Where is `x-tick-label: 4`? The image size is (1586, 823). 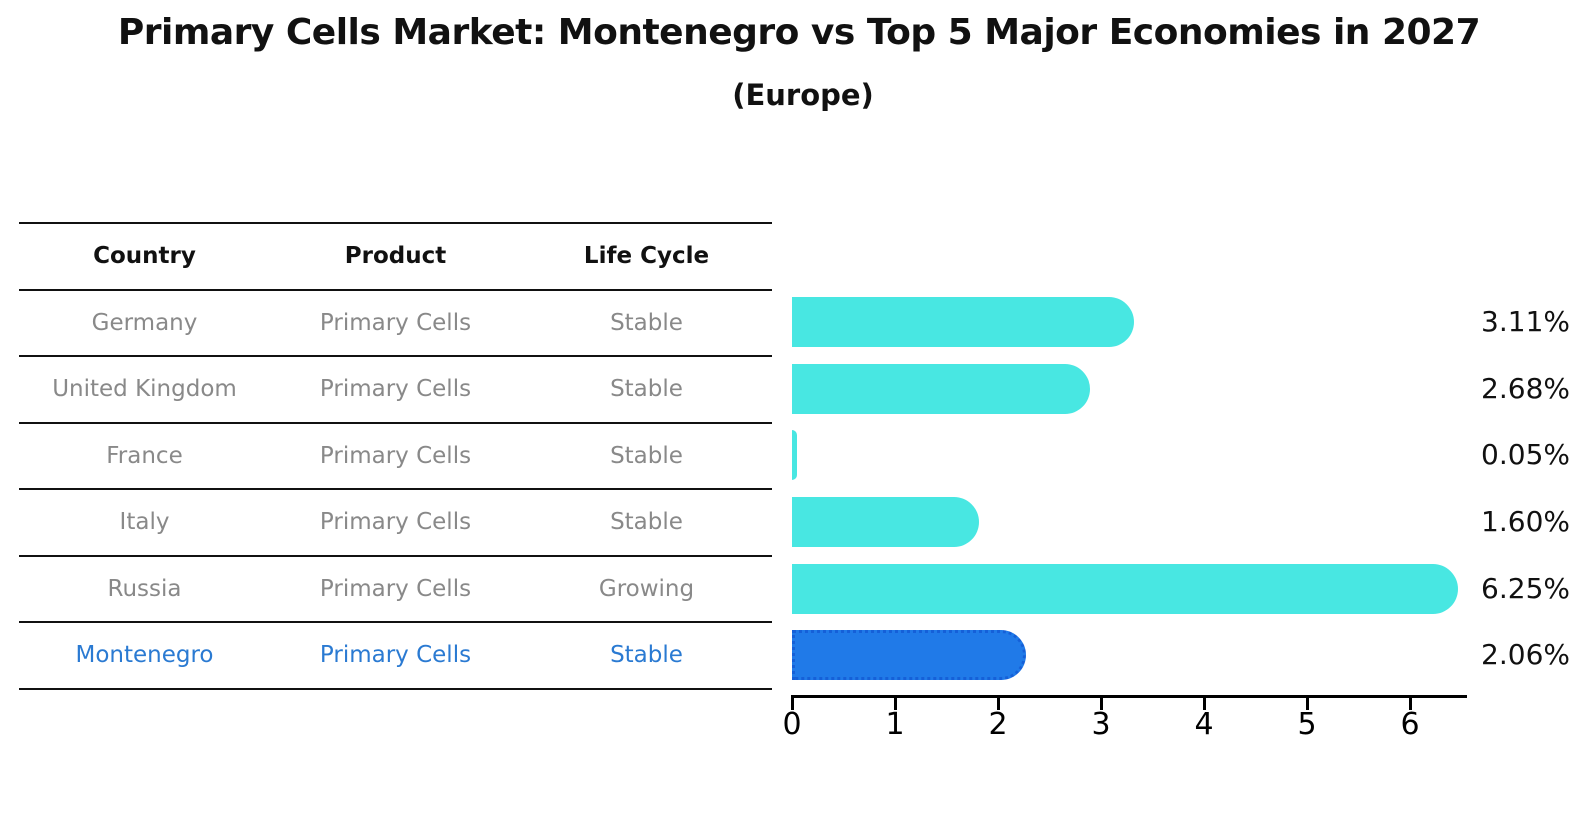 x-tick-label: 4 is located at coordinates (1204, 724).